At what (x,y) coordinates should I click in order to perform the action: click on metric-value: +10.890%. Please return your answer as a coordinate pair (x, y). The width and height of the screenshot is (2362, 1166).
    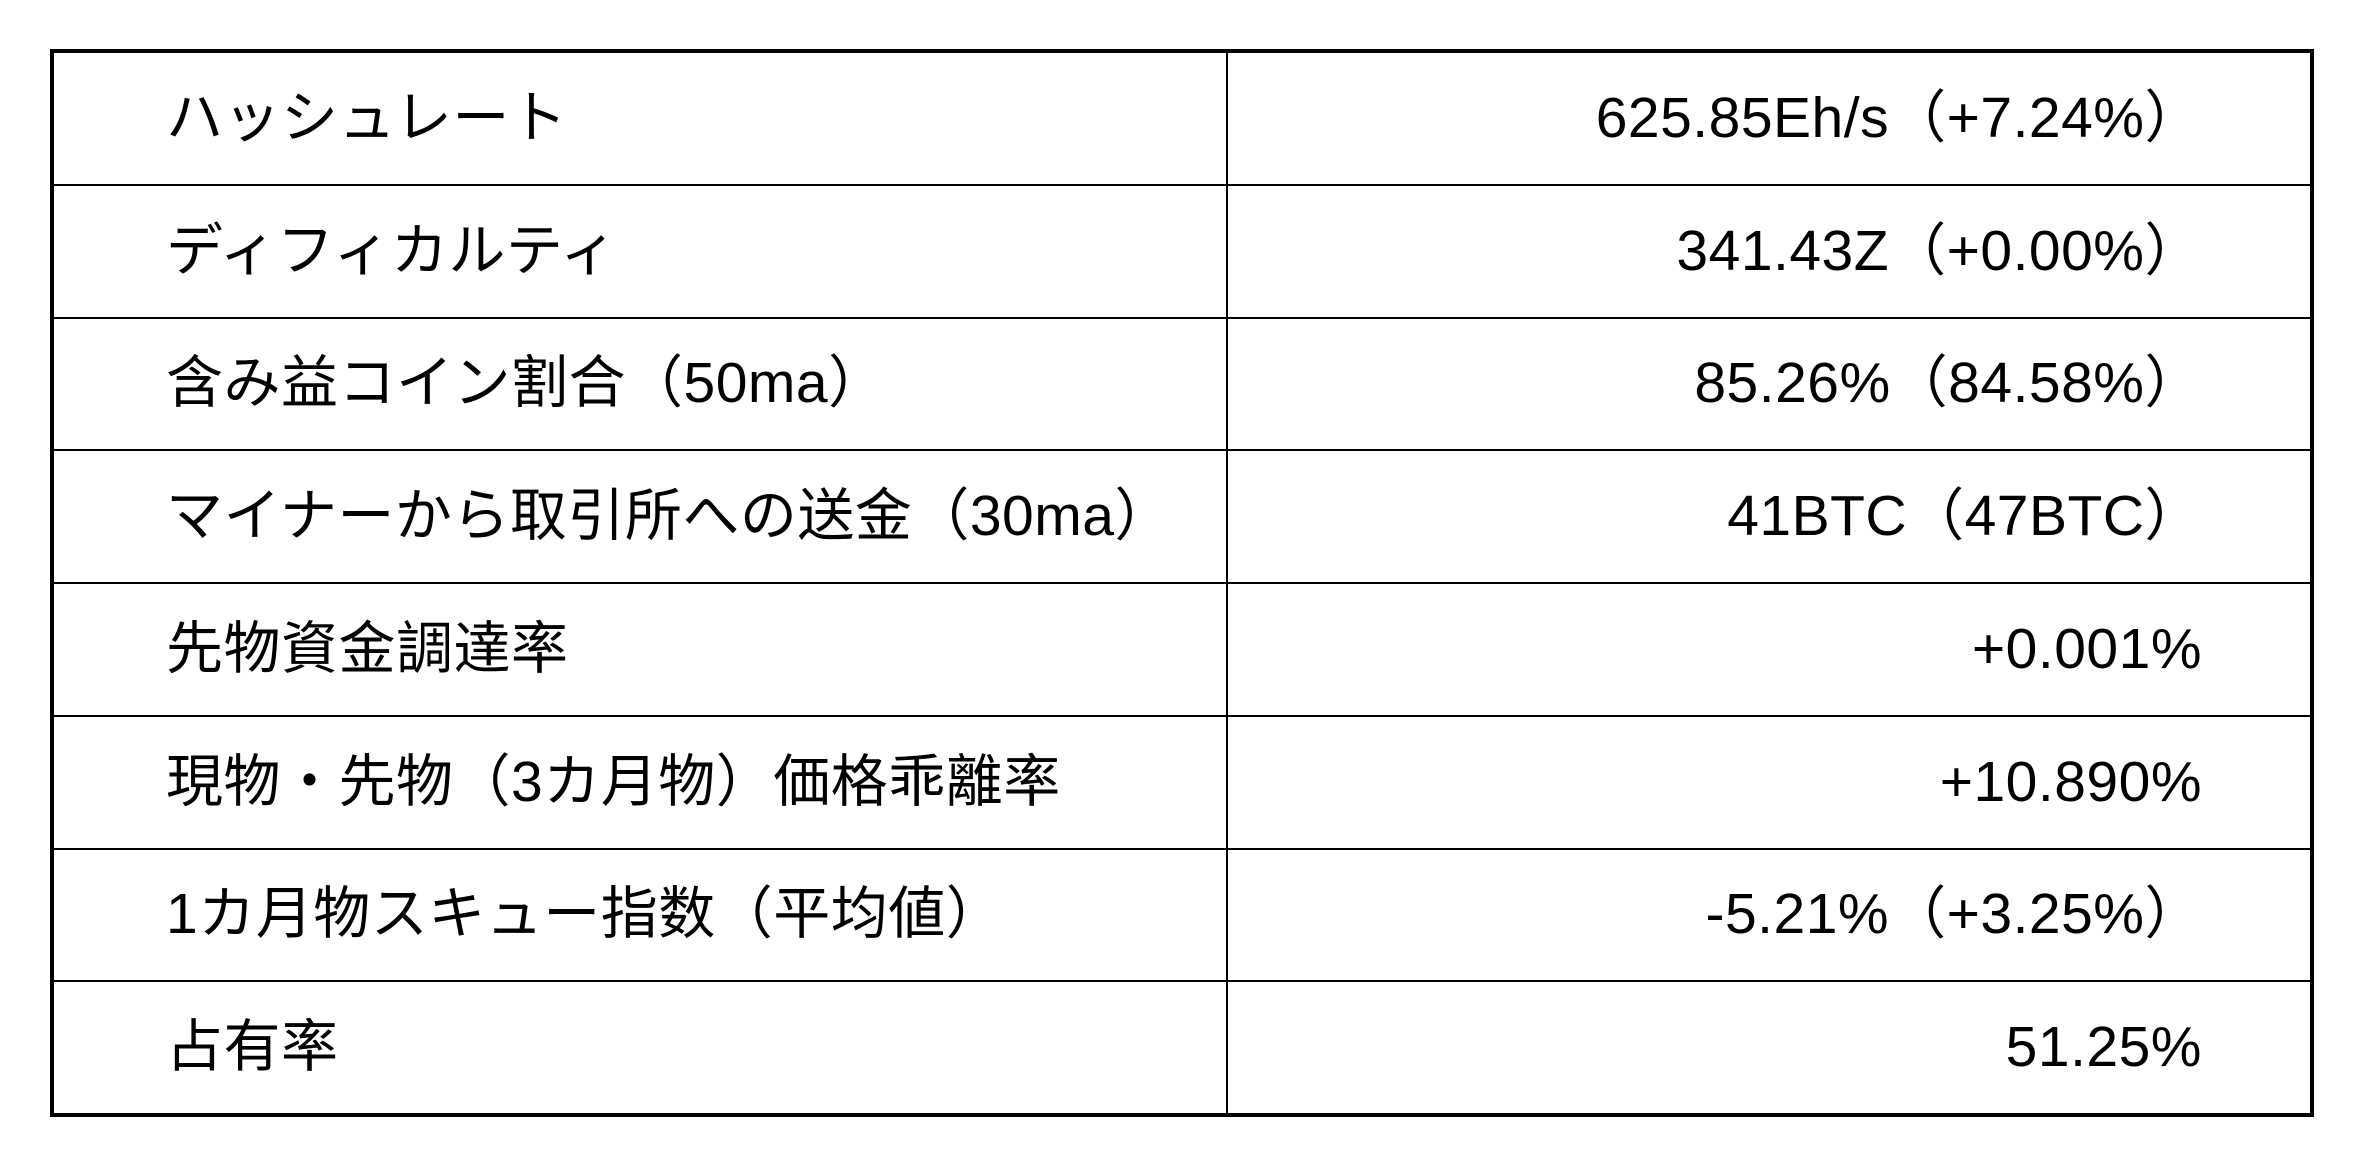
    Looking at the image, I should click on (2070, 781).